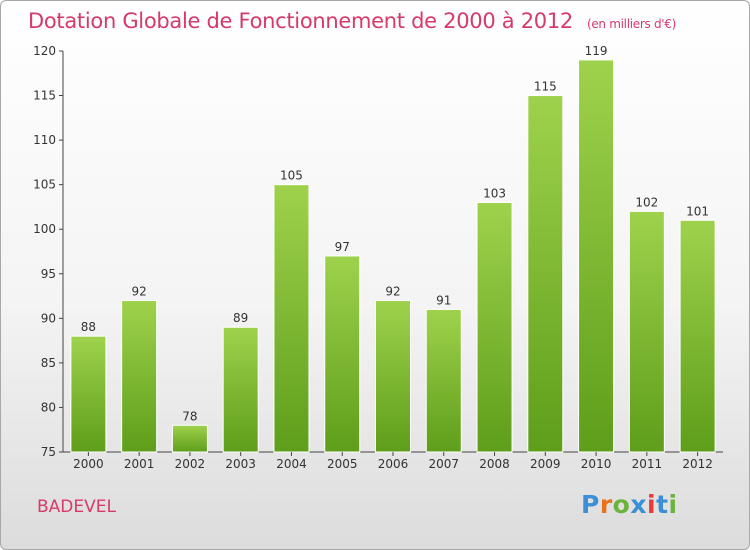 The image size is (750, 550). I want to click on data-label: 119, so click(596, 51).